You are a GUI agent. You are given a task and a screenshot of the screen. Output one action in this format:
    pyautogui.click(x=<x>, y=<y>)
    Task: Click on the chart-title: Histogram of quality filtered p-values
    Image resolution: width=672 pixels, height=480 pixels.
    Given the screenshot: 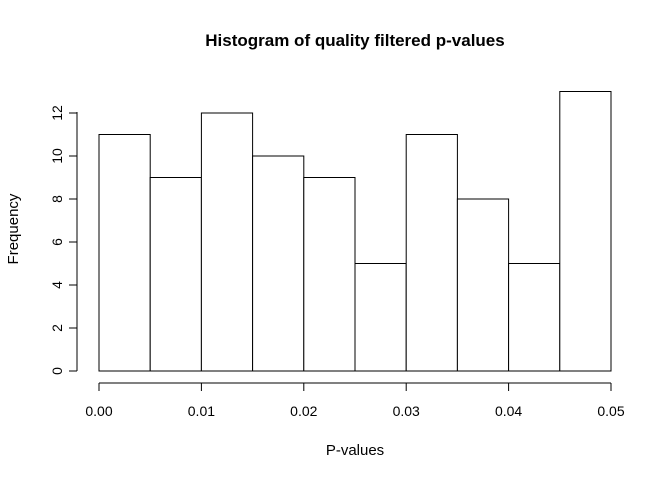 What is the action you would take?
    pyautogui.click(x=354, y=40)
    